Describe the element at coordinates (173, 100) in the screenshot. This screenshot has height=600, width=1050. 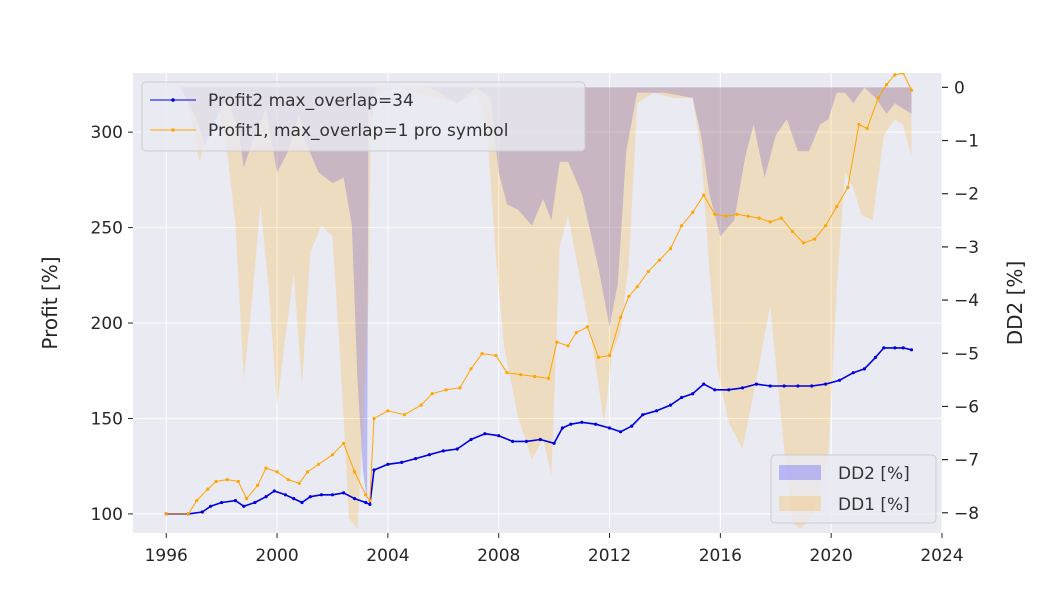
I see `legend-marker-profit2` at that location.